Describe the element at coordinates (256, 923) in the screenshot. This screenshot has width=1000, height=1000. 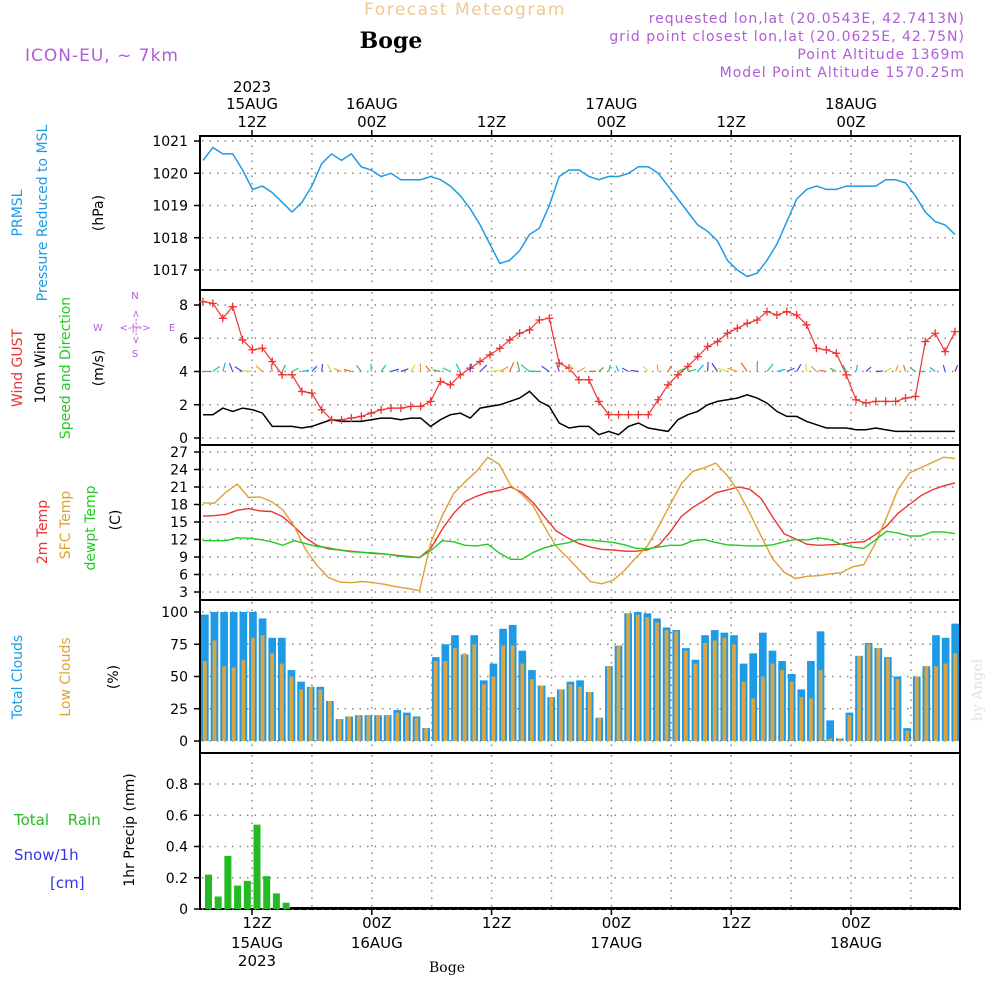
I see `time-label: 12Z` at that location.